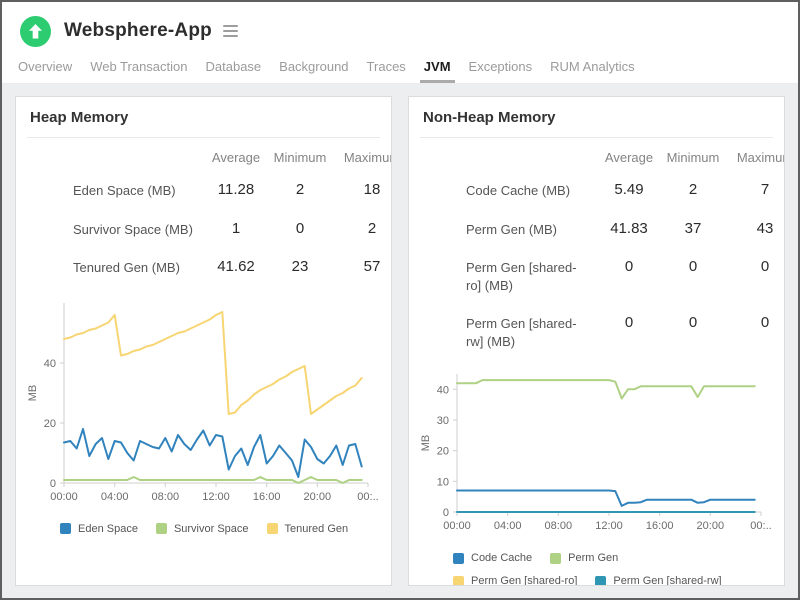 The height and width of the screenshot is (600, 800). I want to click on heap-panel-header: Heap Memory, so click(203, 117).